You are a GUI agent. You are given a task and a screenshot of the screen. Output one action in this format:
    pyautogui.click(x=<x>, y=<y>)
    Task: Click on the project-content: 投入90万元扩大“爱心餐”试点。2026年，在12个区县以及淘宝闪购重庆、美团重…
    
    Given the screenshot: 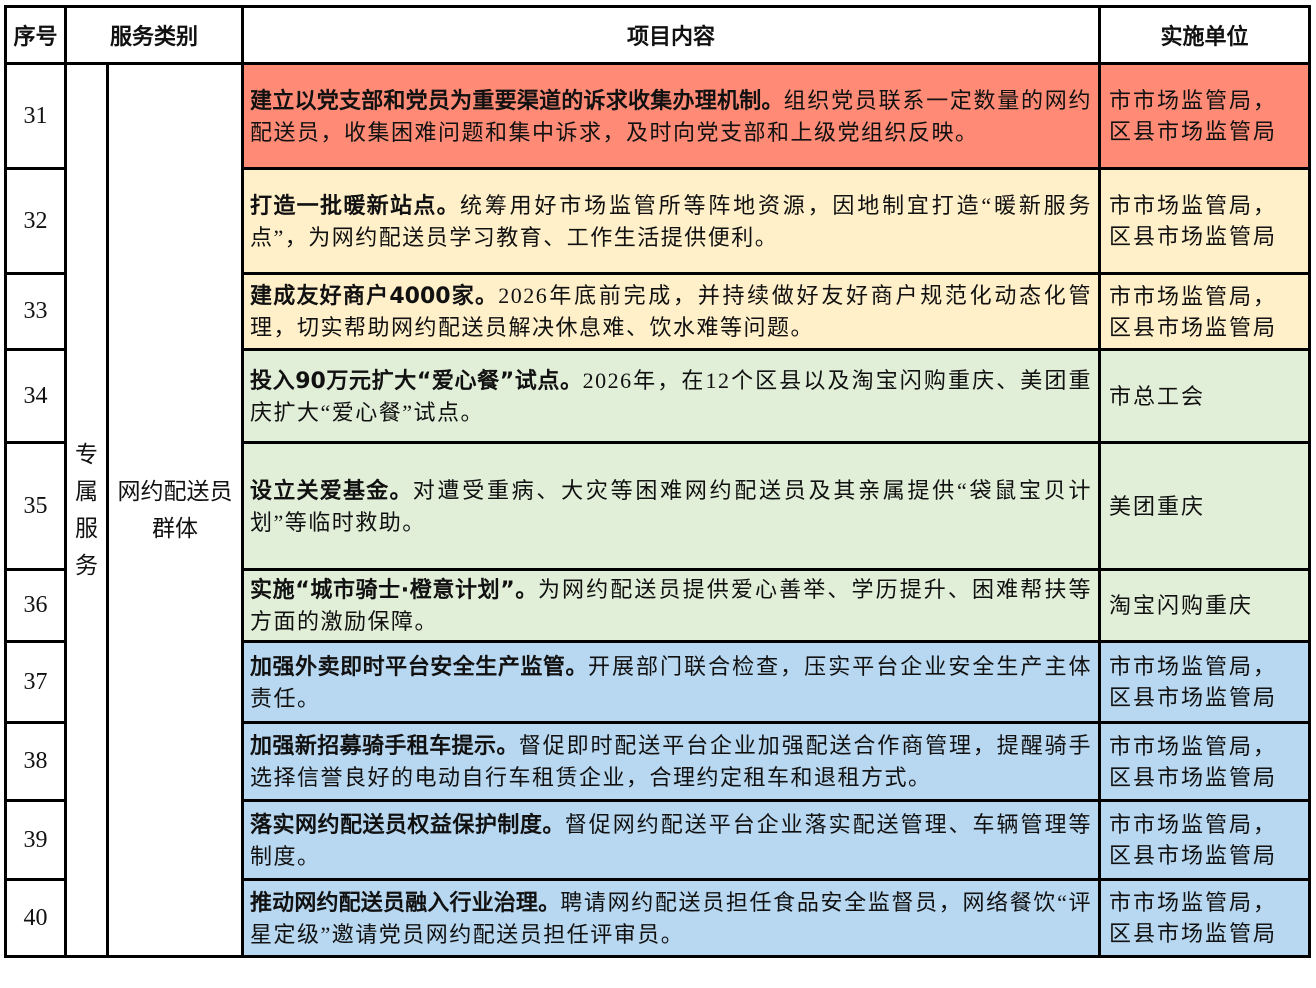 What is the action you would take?
    pyautogui.click(x=671, y=396)
    